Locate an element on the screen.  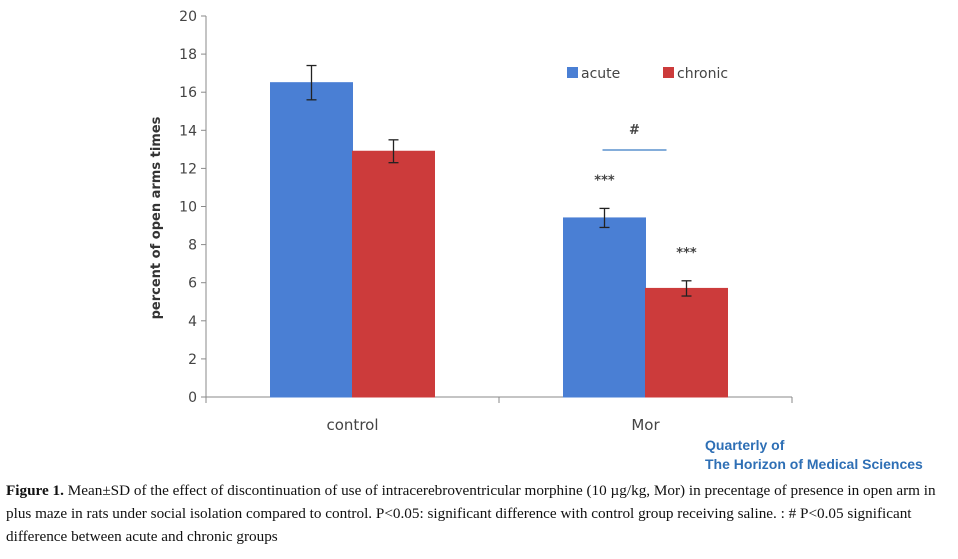
x-category-label: Mor is located at coordinates (645, 425).